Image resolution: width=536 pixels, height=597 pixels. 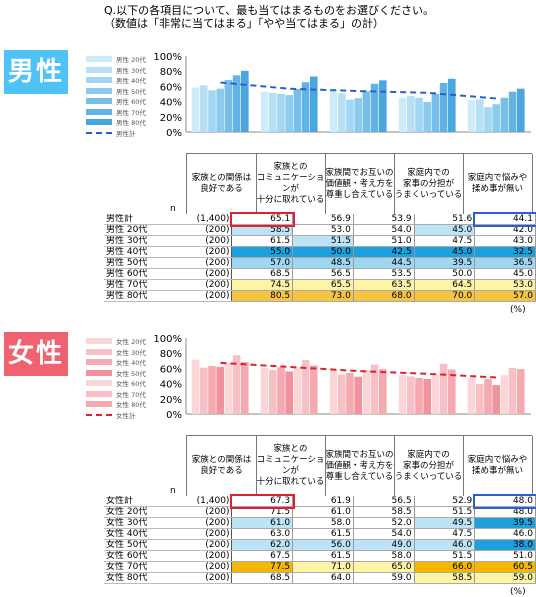 I want to click on table-cell: 56.5, so click(x=384, y=501).